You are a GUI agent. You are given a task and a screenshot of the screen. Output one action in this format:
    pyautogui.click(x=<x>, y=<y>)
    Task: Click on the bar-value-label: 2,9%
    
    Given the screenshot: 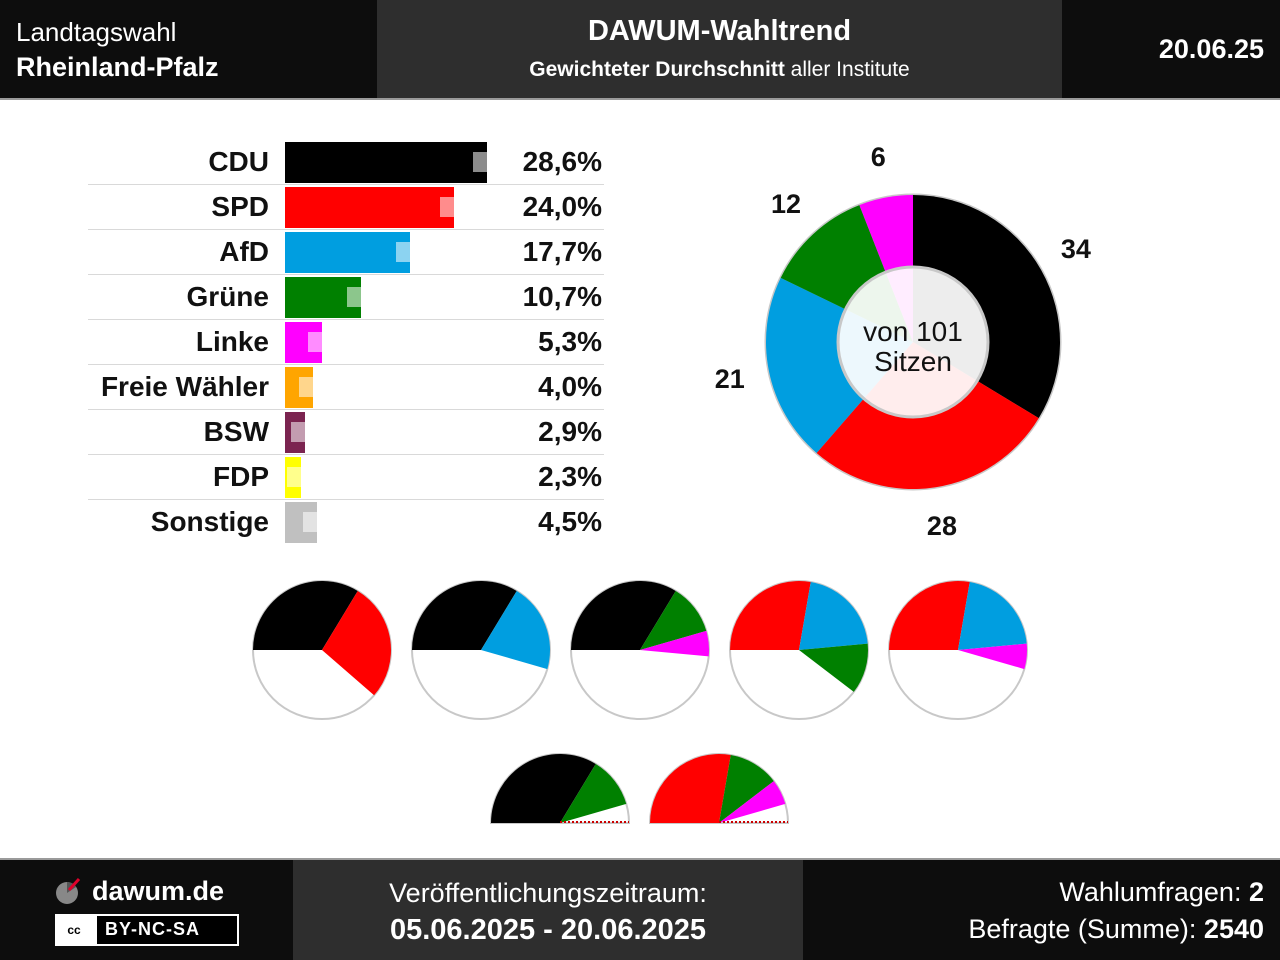 What is the action you would take?
    pyautogui.click(x=570, y=431)
    